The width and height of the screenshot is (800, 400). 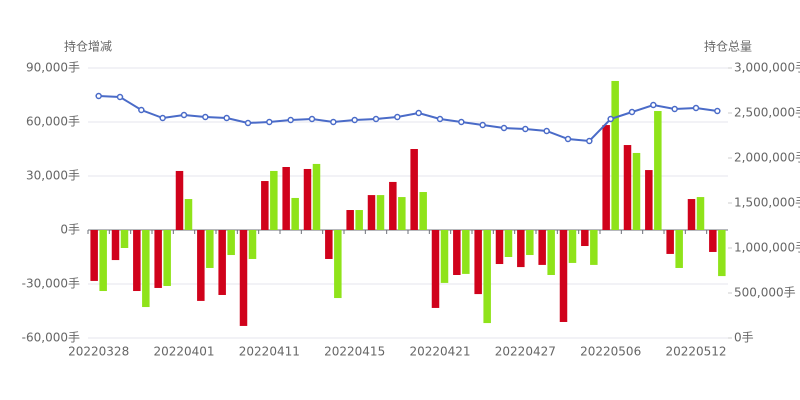 What do you see at coordinates (610, 352) in the screenshot?
I see `x-tick-label: 20220506` at bounding box center [610, 352].